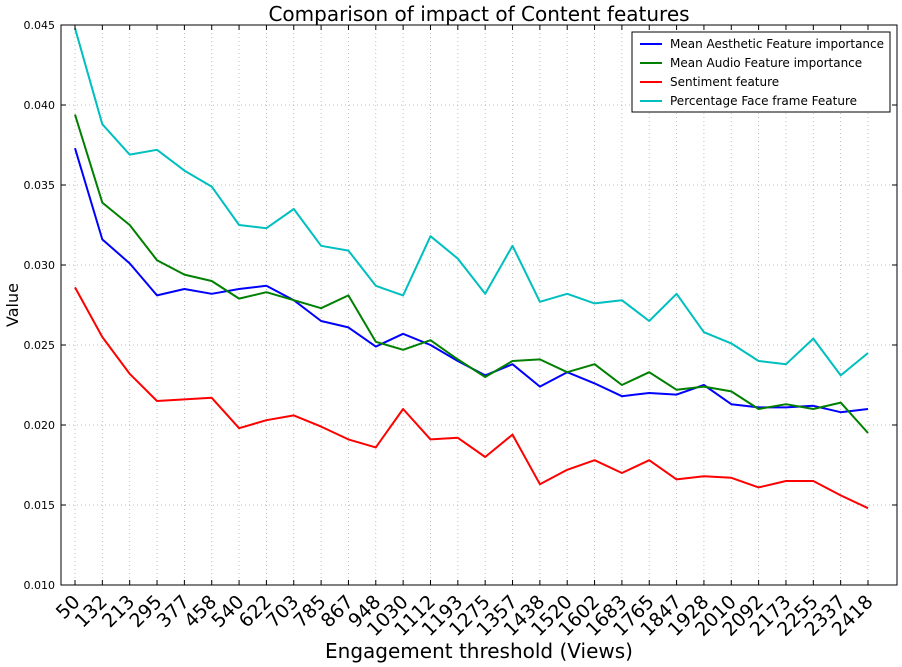 This screenshot has width=902, height=667. I want to click on y-tick-label: 0.045, so click(40, 25).